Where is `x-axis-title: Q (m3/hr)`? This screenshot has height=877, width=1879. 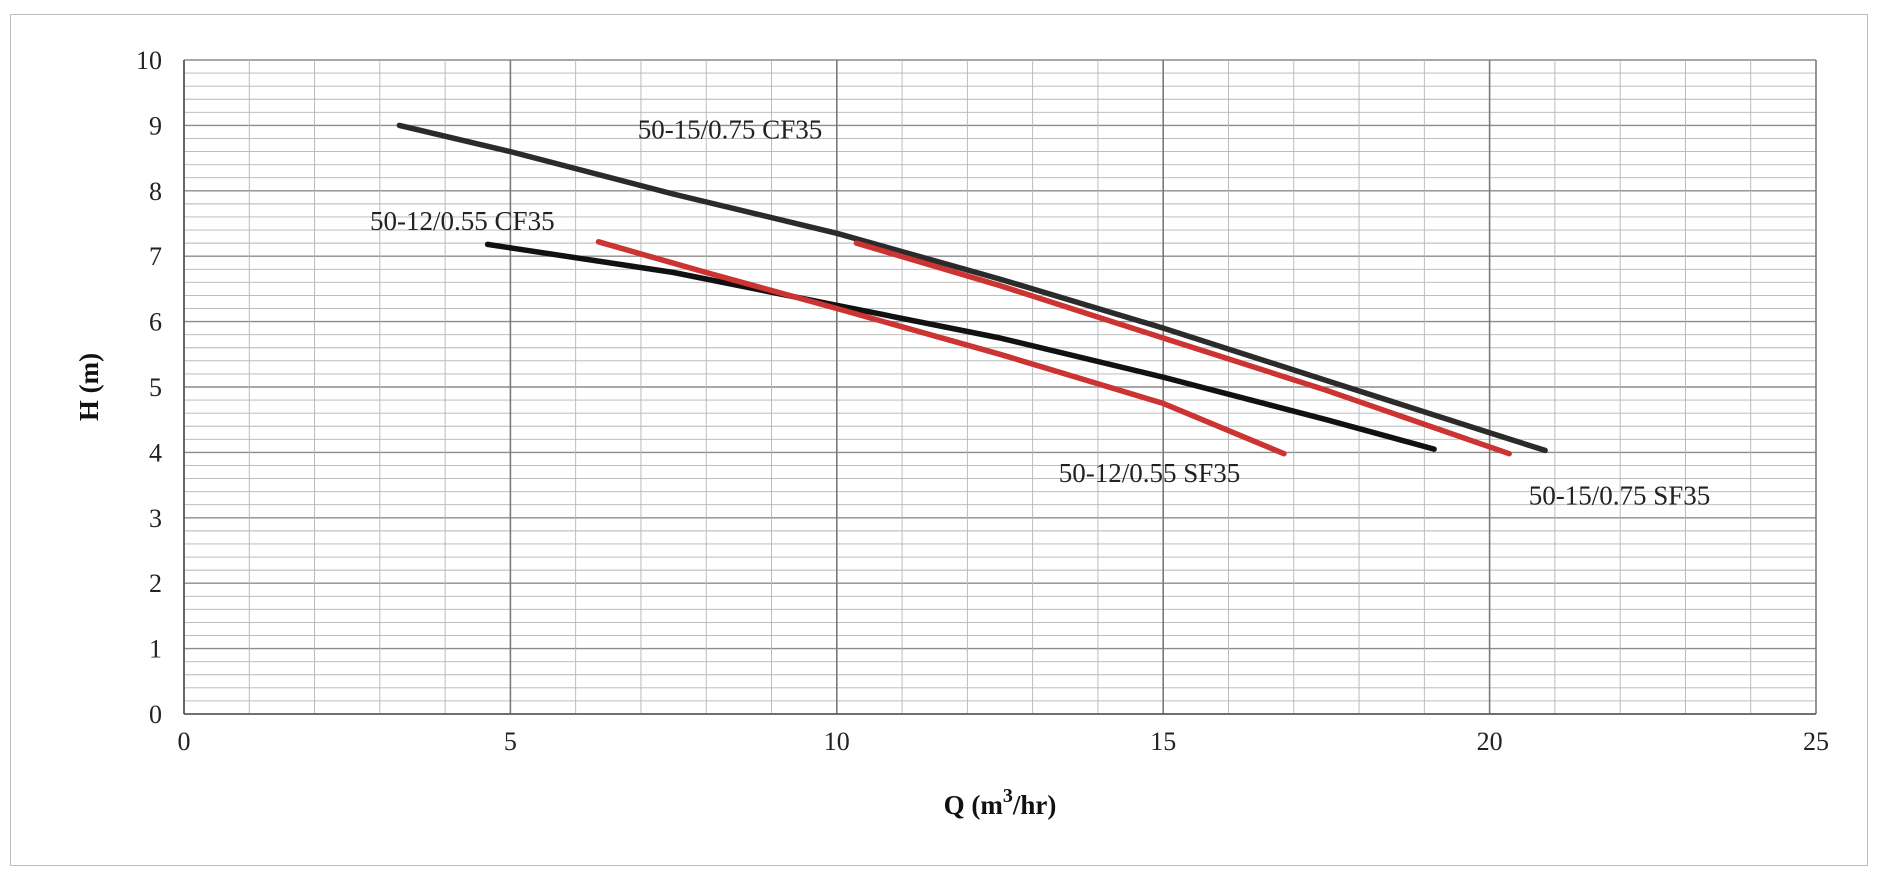 x-axis-title: Q (m3/hr) is located at coordinates (1000, 802).